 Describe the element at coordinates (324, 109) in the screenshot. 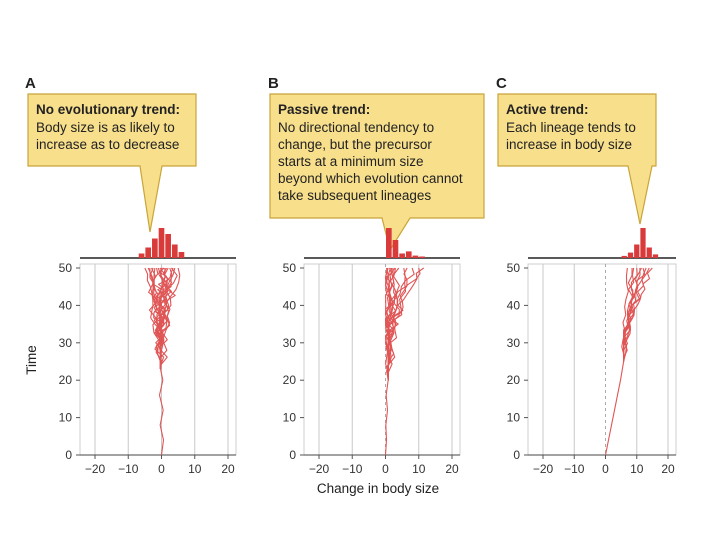

I see `callout-title: Passive trend:` at that location.